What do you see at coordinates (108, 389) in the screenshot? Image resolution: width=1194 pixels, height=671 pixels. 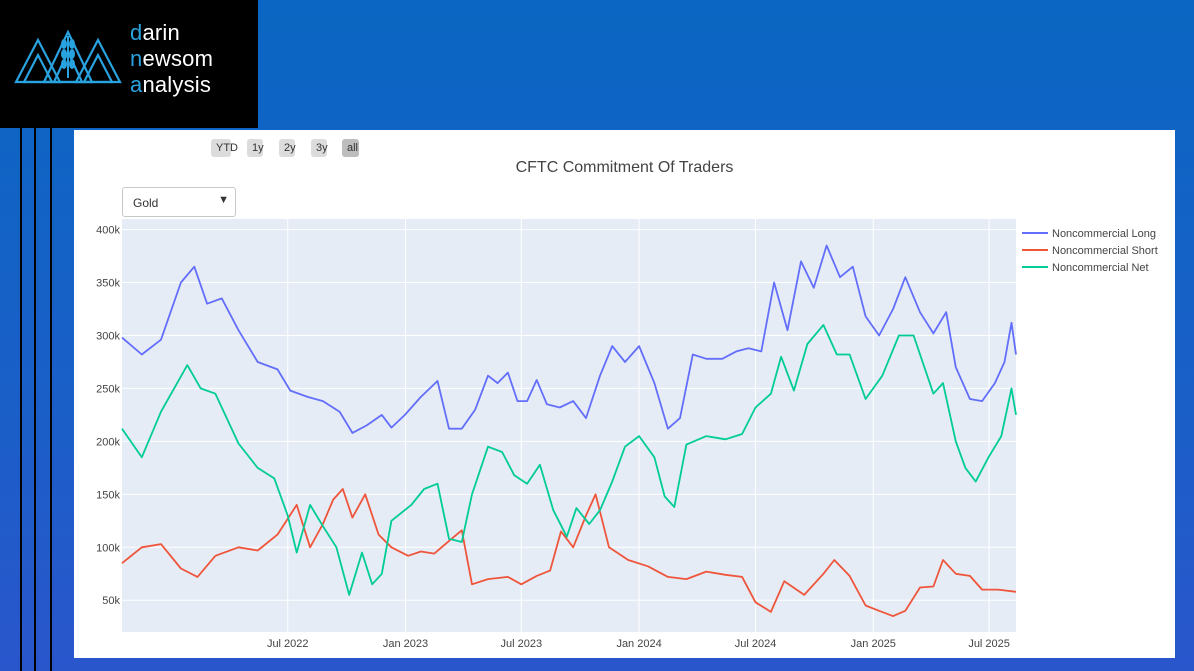 I see `y-tick-label: 250k` at bounding box center [108, 389].